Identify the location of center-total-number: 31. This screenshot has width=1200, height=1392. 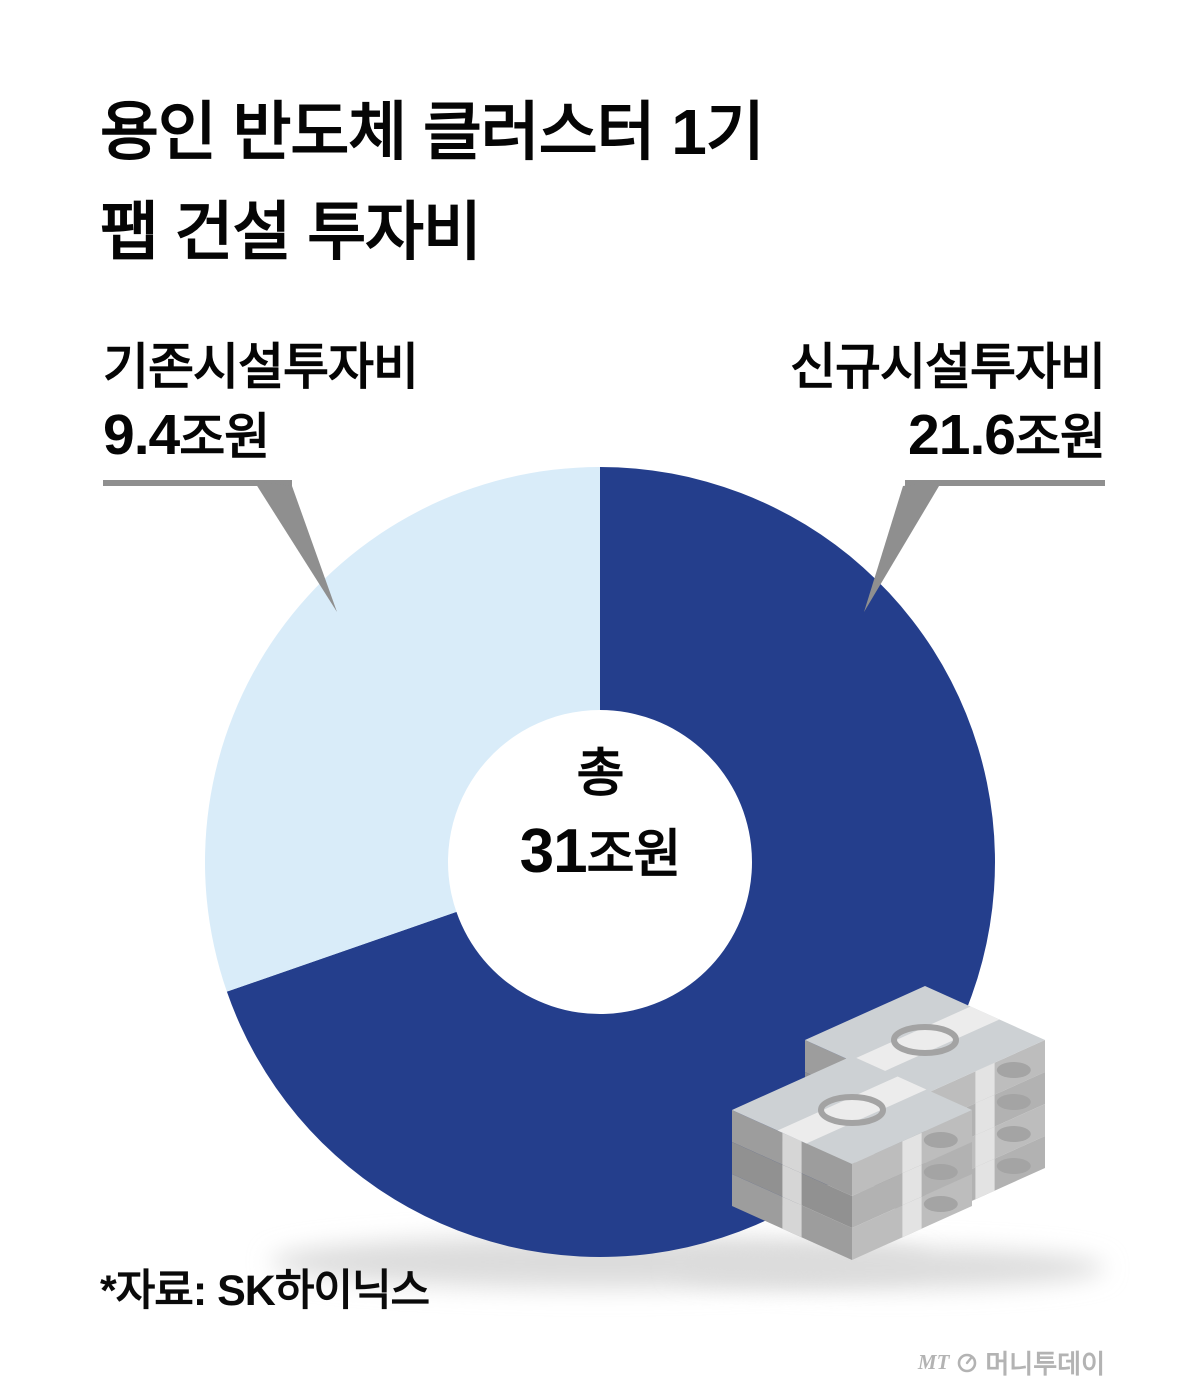
(553, 851).